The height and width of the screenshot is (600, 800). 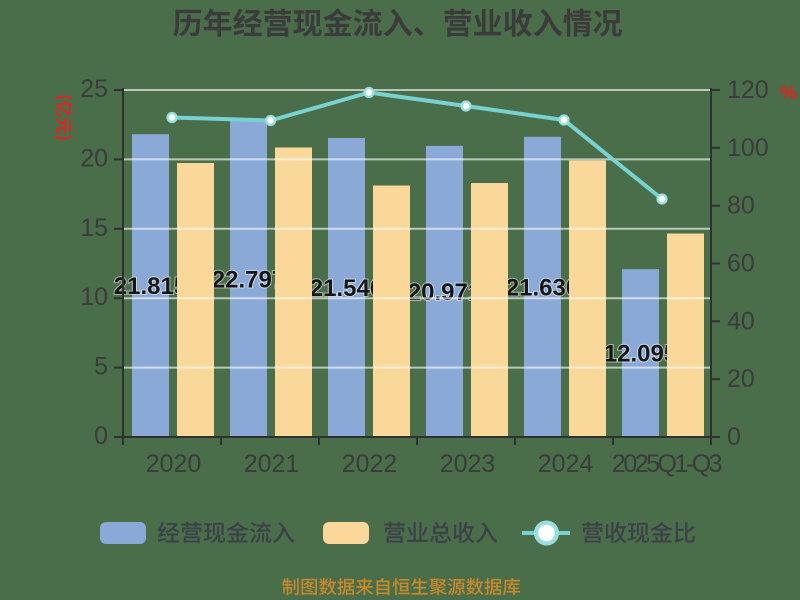 What do you see at coordinates (741, 264) in the screenshot?
I see `svg-text: 60` at bounding box center [741, 264].